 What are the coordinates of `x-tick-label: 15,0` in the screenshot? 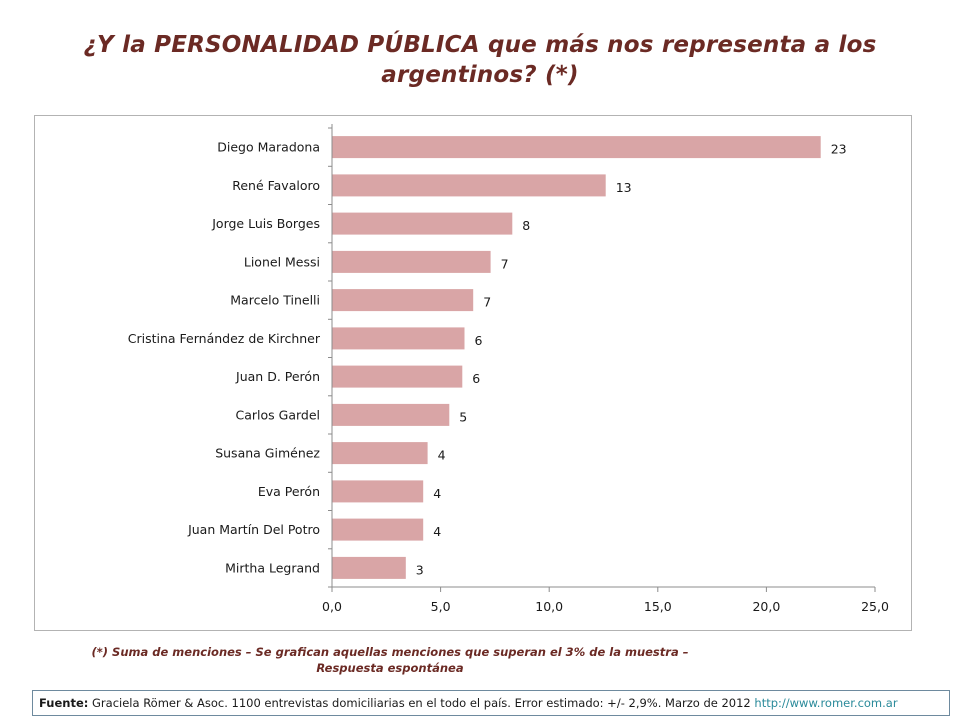 It's located at (658, 606).